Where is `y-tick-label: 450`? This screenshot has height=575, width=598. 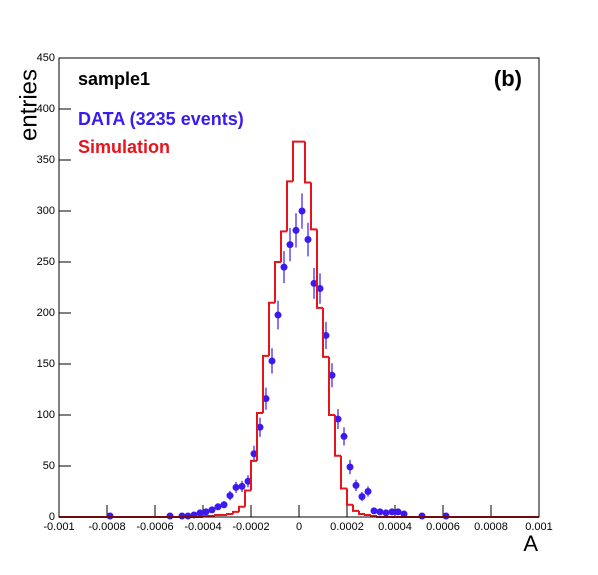 y-tick-label: 450 is located at coordinates (46, 58).